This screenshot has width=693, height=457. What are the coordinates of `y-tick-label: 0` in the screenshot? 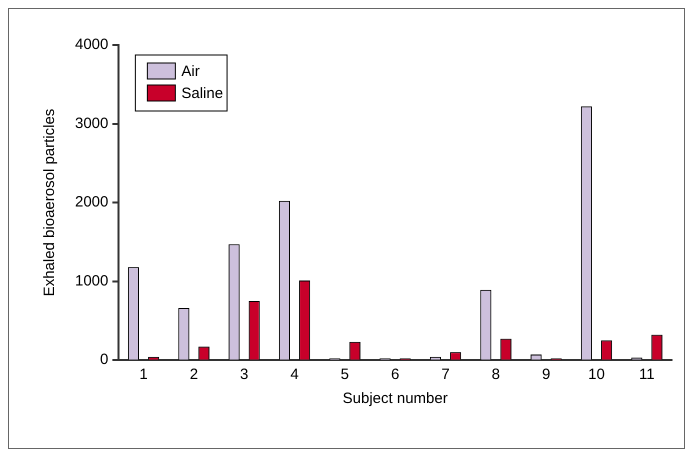 It's located at (104, 359).